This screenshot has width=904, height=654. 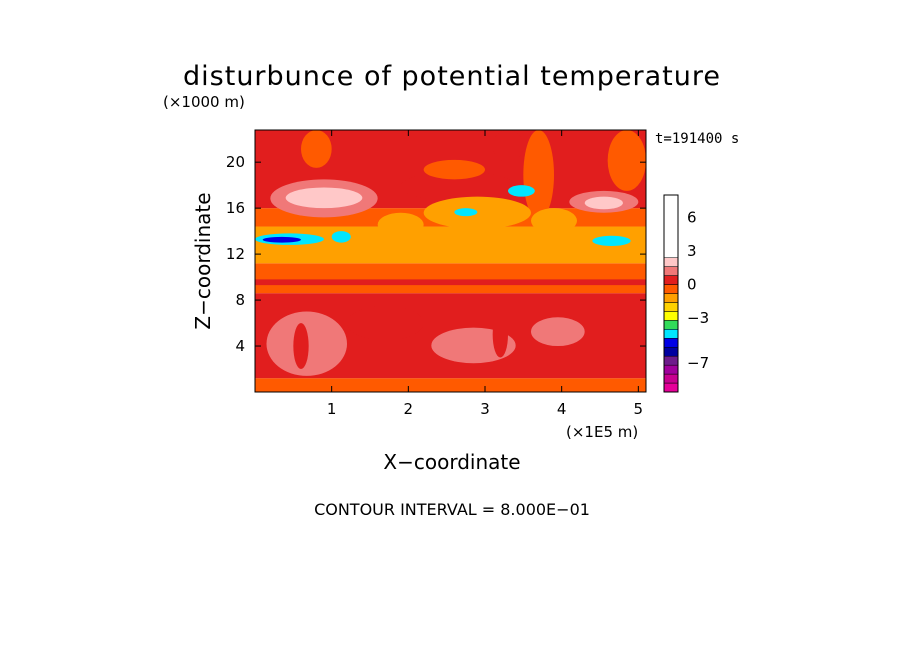 What do you see at coordinates (692, 217) in the screenshot?
I see `colorbar-tick-label: 6` at bounding box center [692, 217].